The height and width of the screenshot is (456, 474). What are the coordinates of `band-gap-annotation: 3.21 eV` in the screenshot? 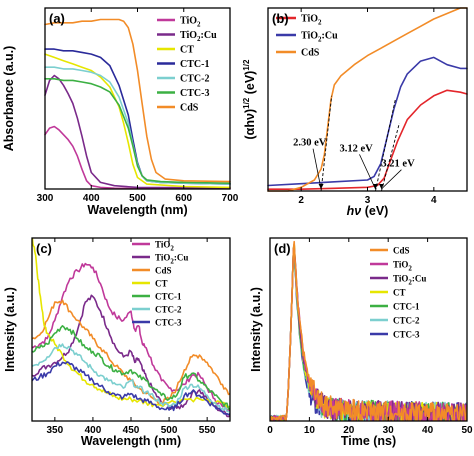 It's located at (398, 164).